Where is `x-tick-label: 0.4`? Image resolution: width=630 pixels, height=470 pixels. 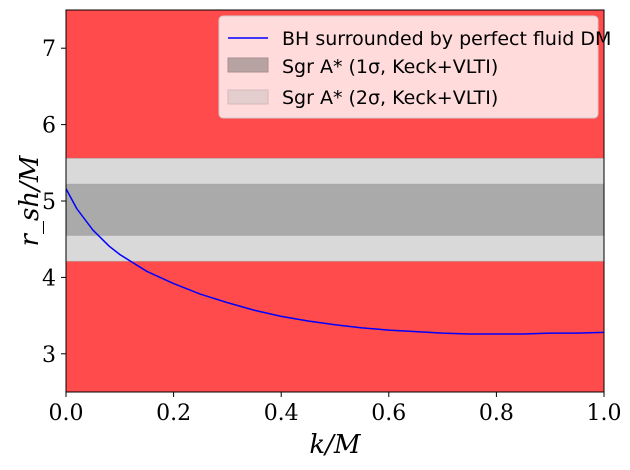
x-tick-label: 0.4 is located at coordinates (281, 413).